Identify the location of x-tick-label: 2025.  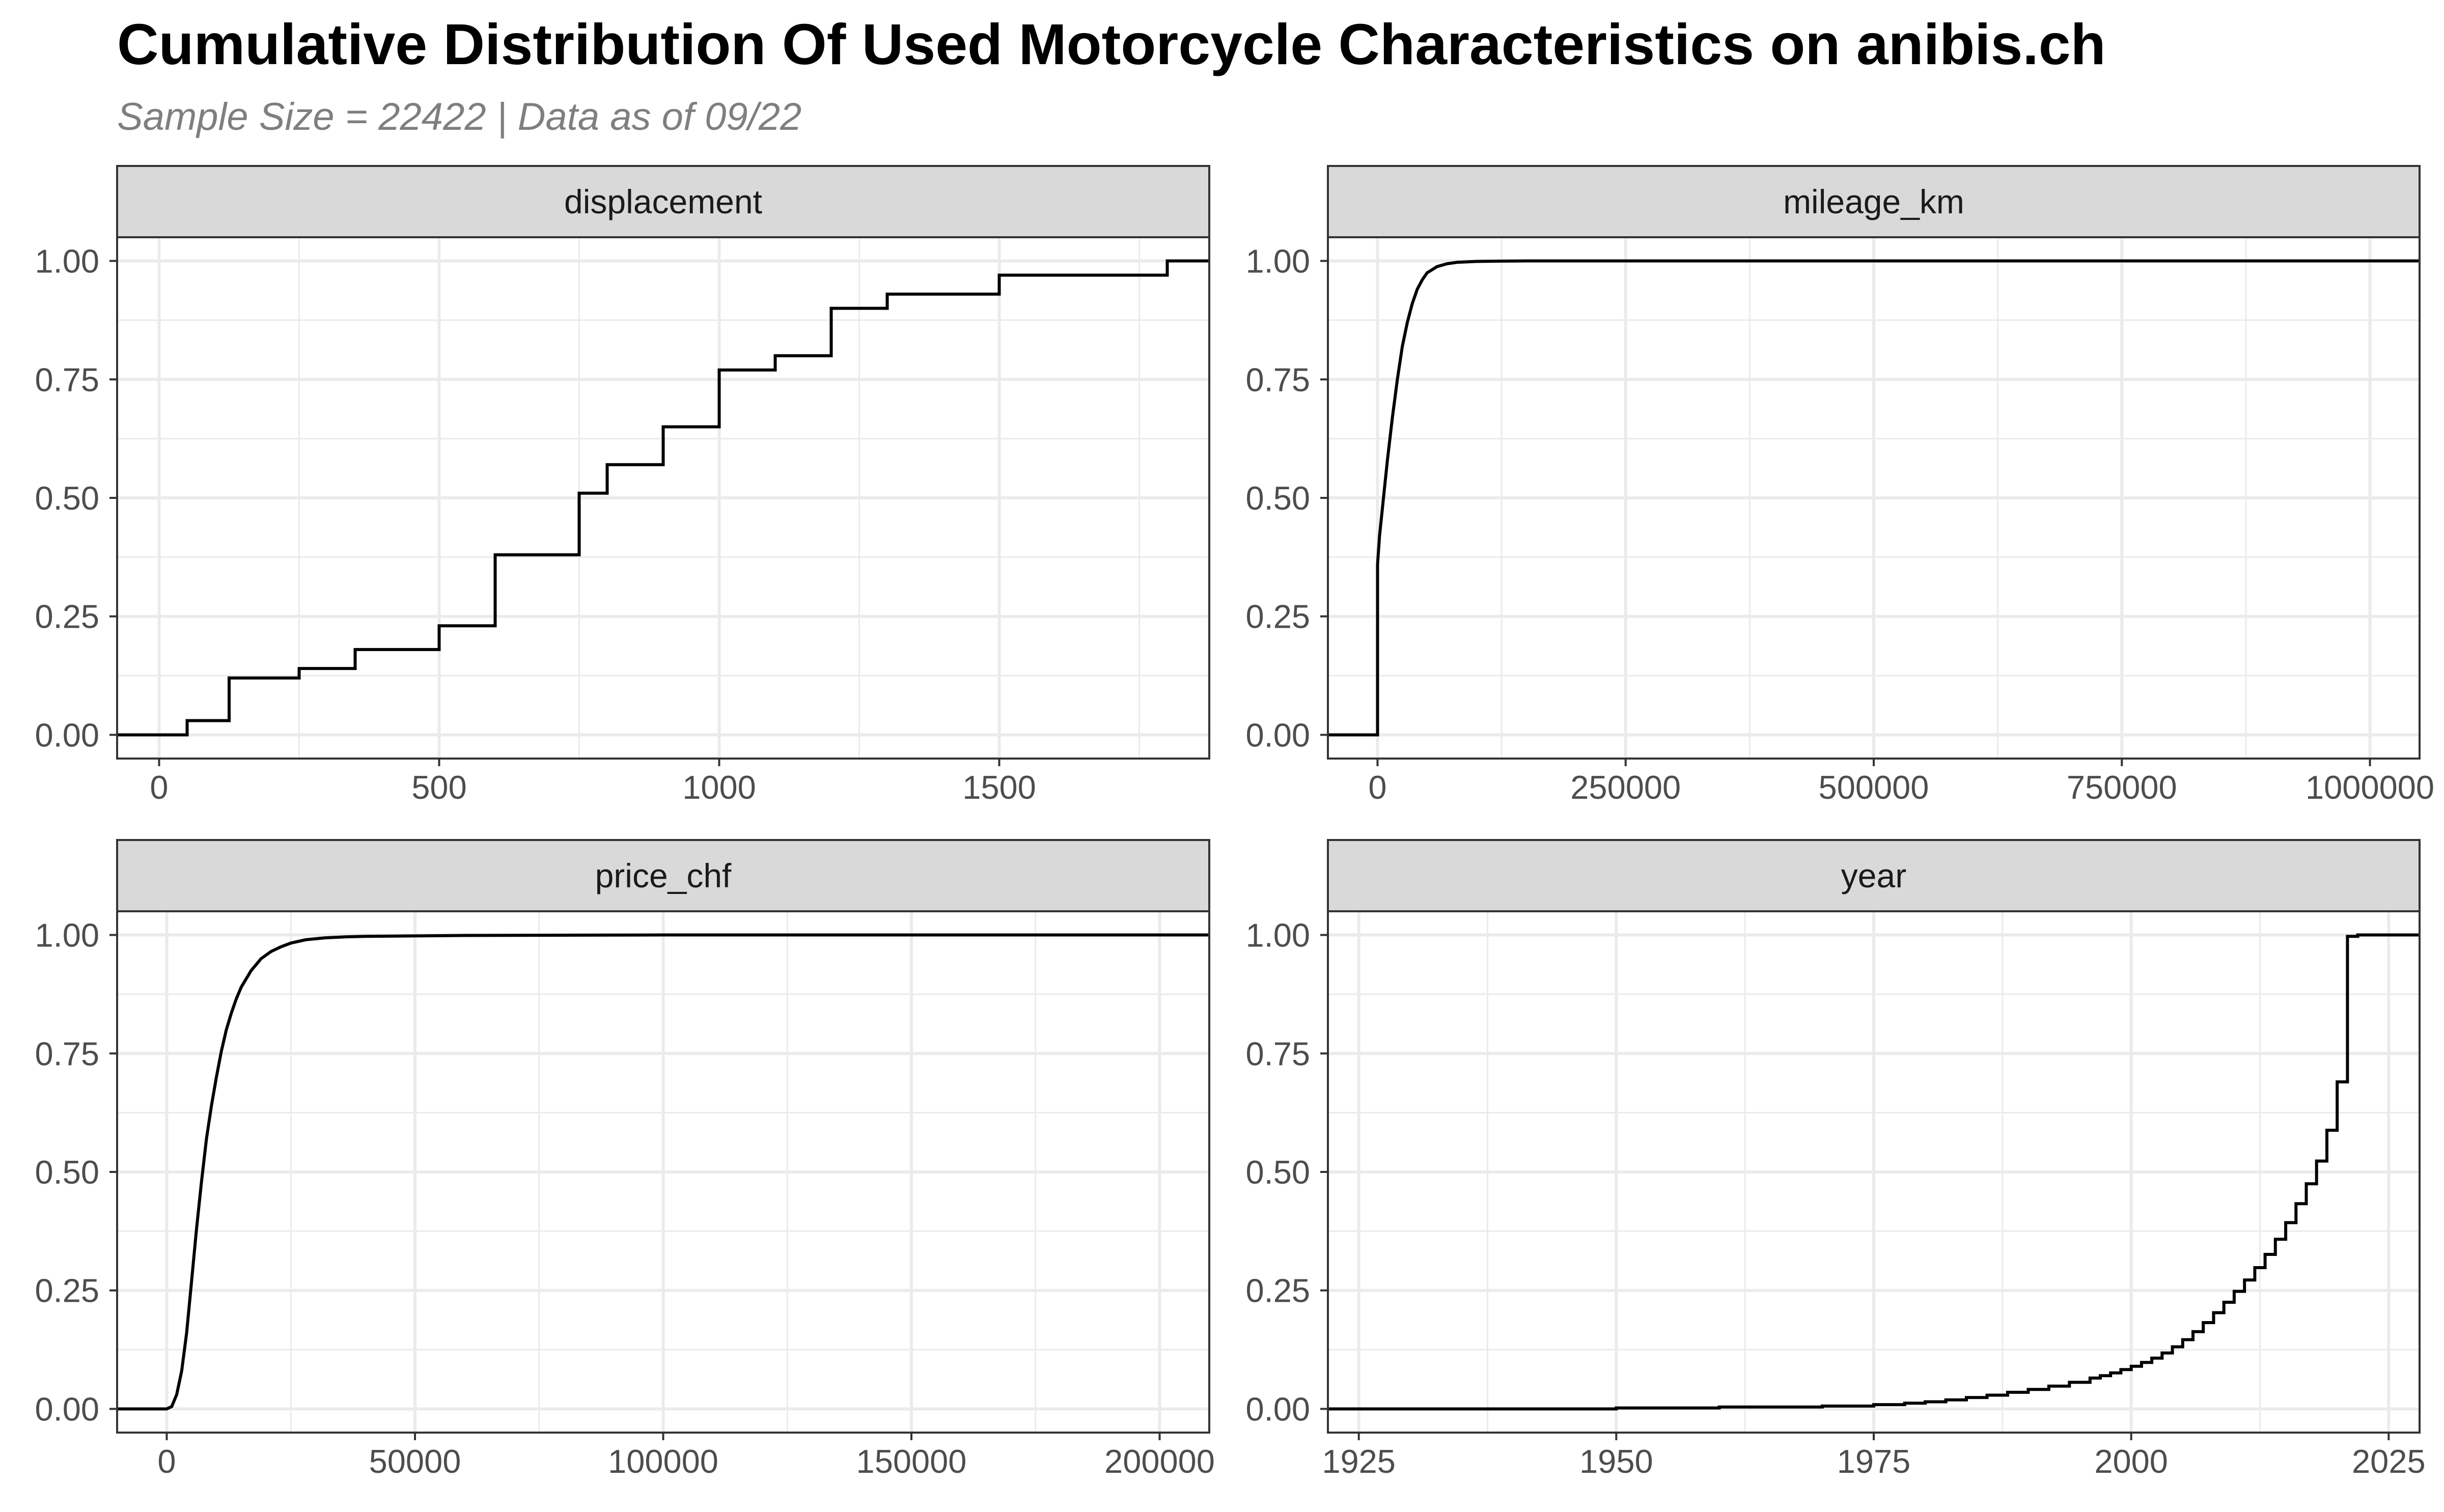
(2389, 1461).